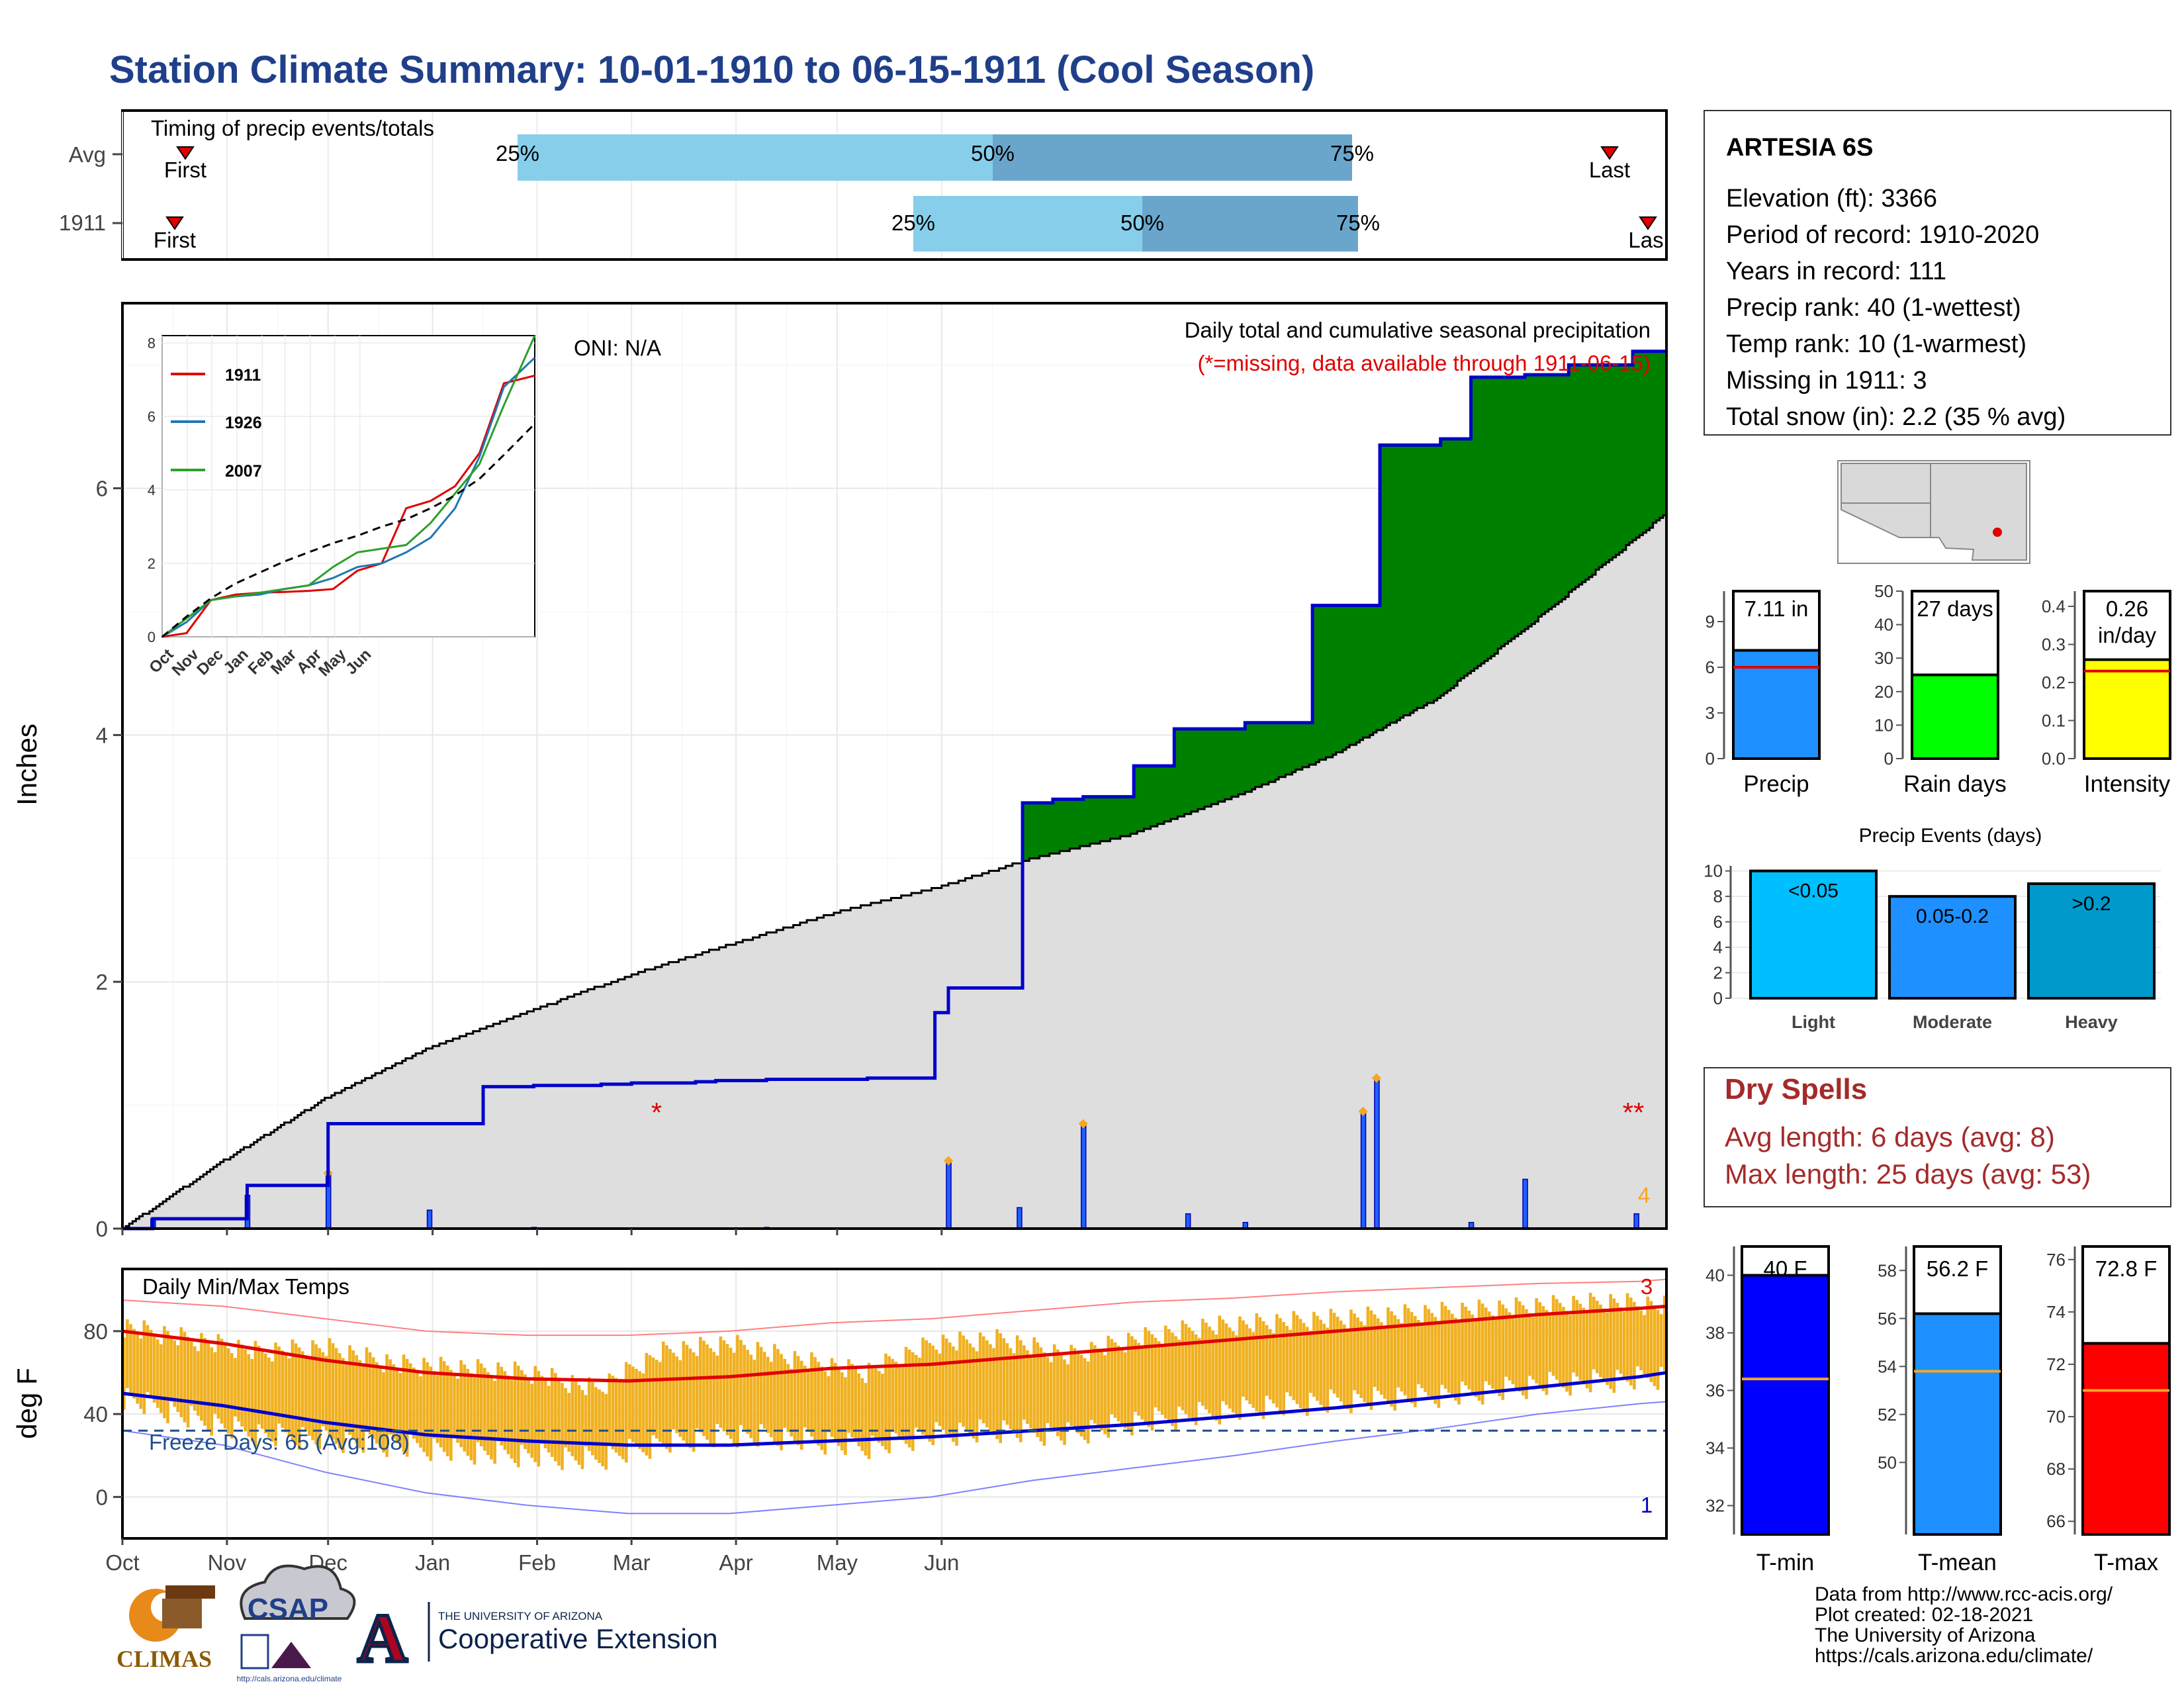  I want to click on avg-first-marker-icon, so click(186, 153).